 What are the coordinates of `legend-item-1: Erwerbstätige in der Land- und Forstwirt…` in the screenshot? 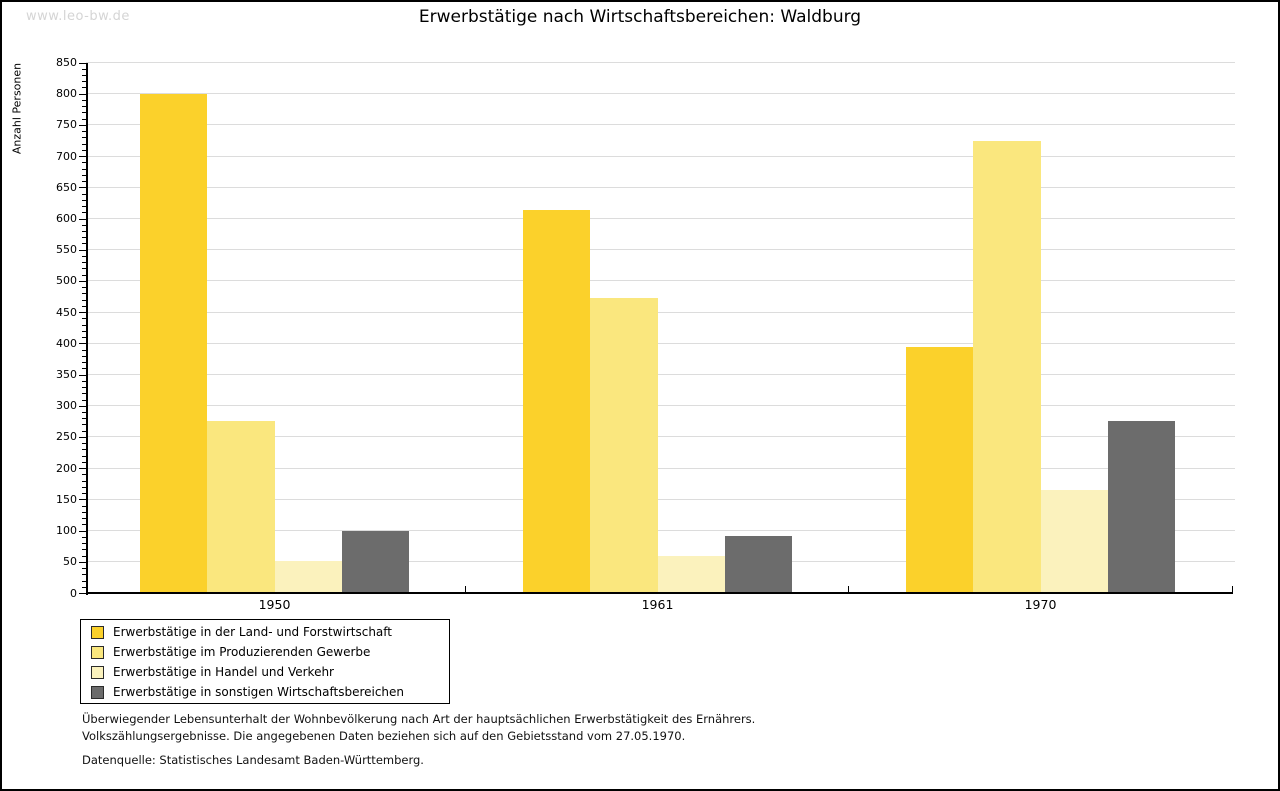 It's located at (265, 633).